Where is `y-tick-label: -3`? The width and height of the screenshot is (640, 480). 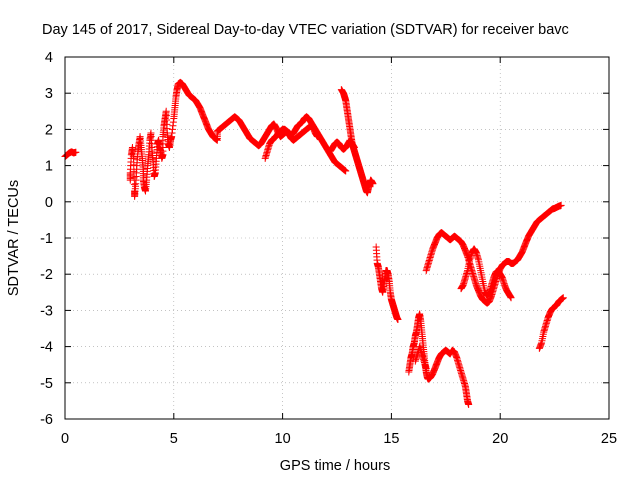
y-tick-label: -3 is located at coordinates (46, 311).